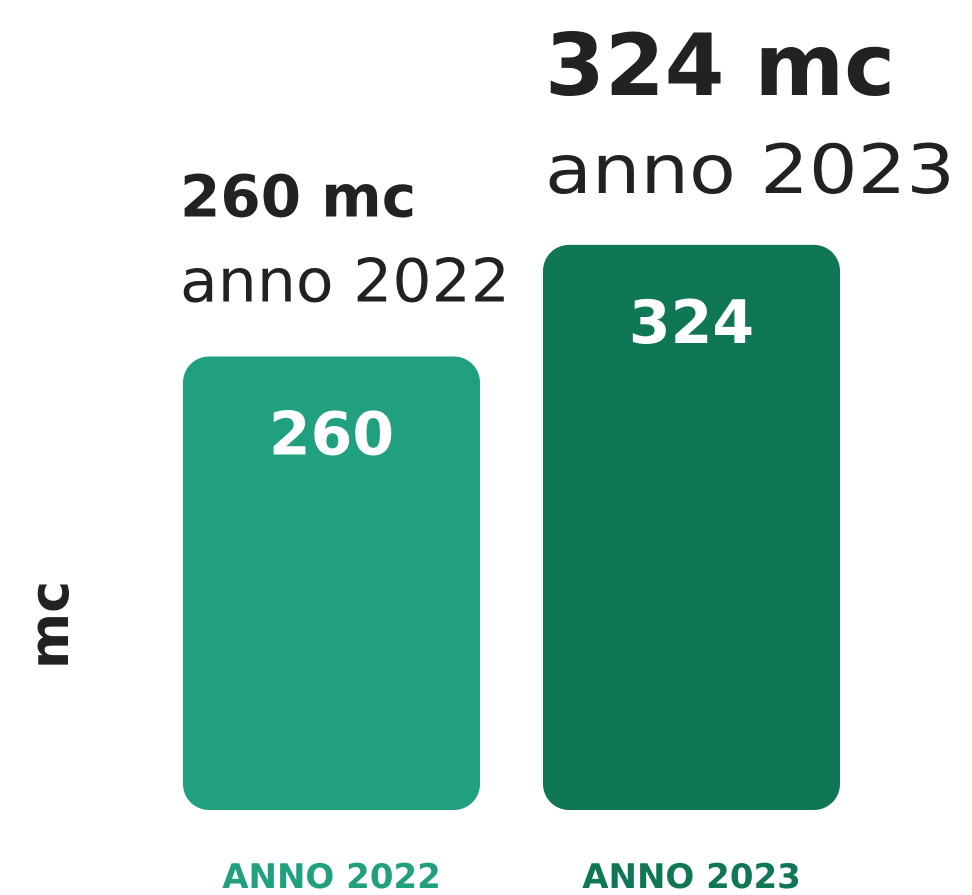  What do you see at coordinates (345, 282) in the screenshot?
I see `annotation-sublabel: anno 2022` at bounding box center [345, 282].